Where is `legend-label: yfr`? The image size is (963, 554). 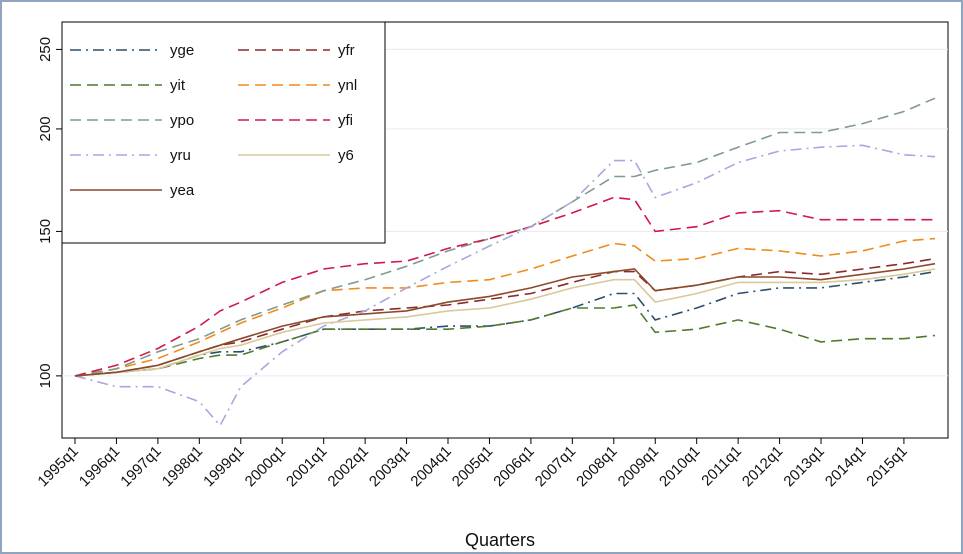 legend-label: yfr is located at coordinates (346, 50).